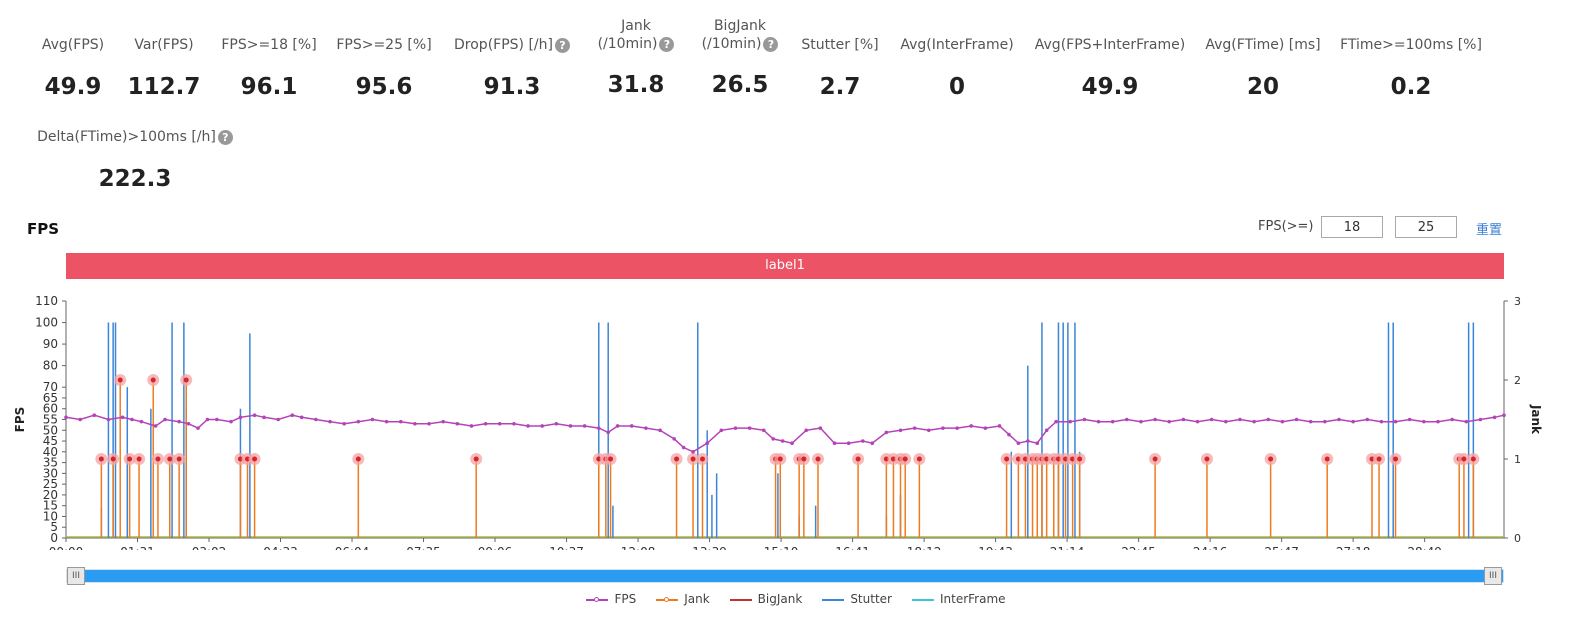 The width and height of the screenshot is (1592, 621). Describe the element at coordinates (137, 547) in the screenshot. I see `x-tick-label: 01:31` at that location.